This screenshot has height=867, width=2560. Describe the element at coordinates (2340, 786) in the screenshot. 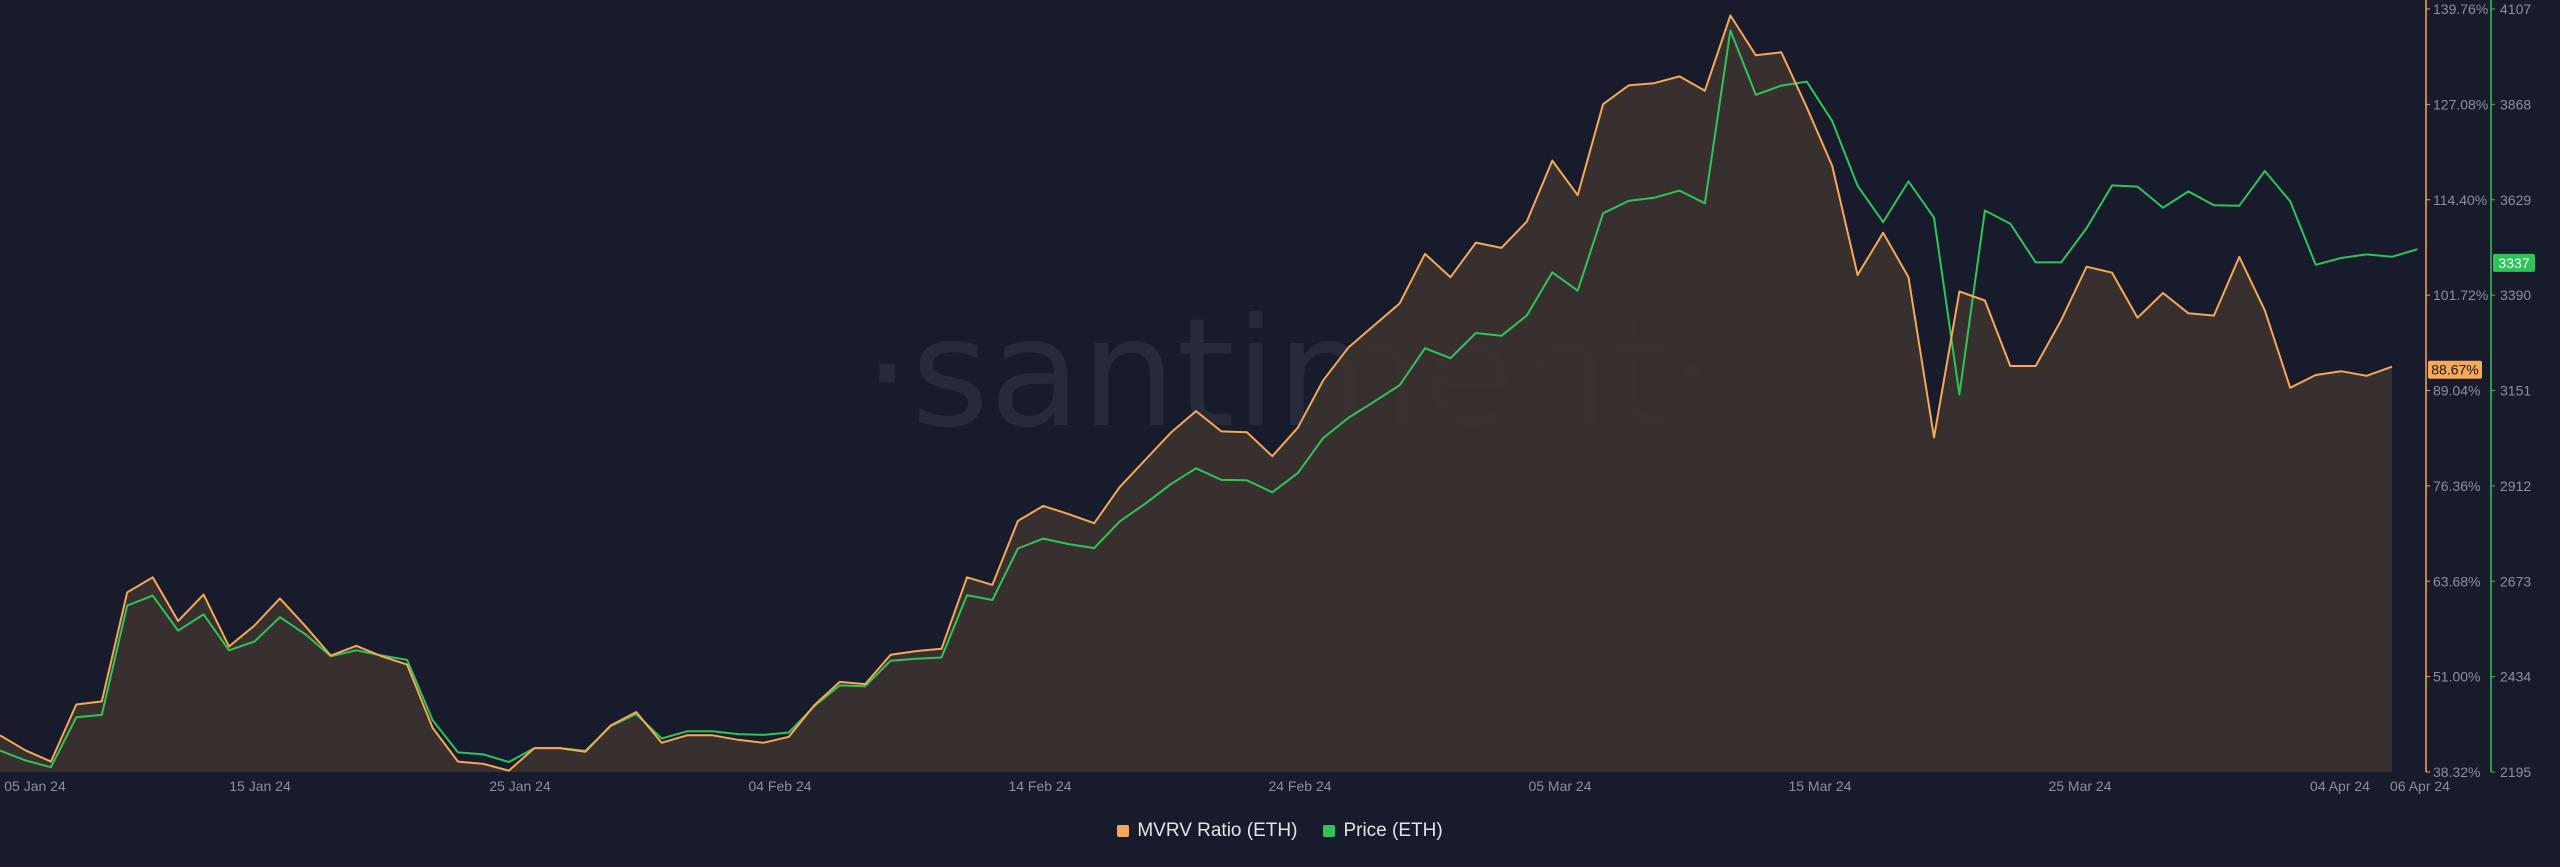

I see `x-tick-label: 04 Apr 24` at that location.